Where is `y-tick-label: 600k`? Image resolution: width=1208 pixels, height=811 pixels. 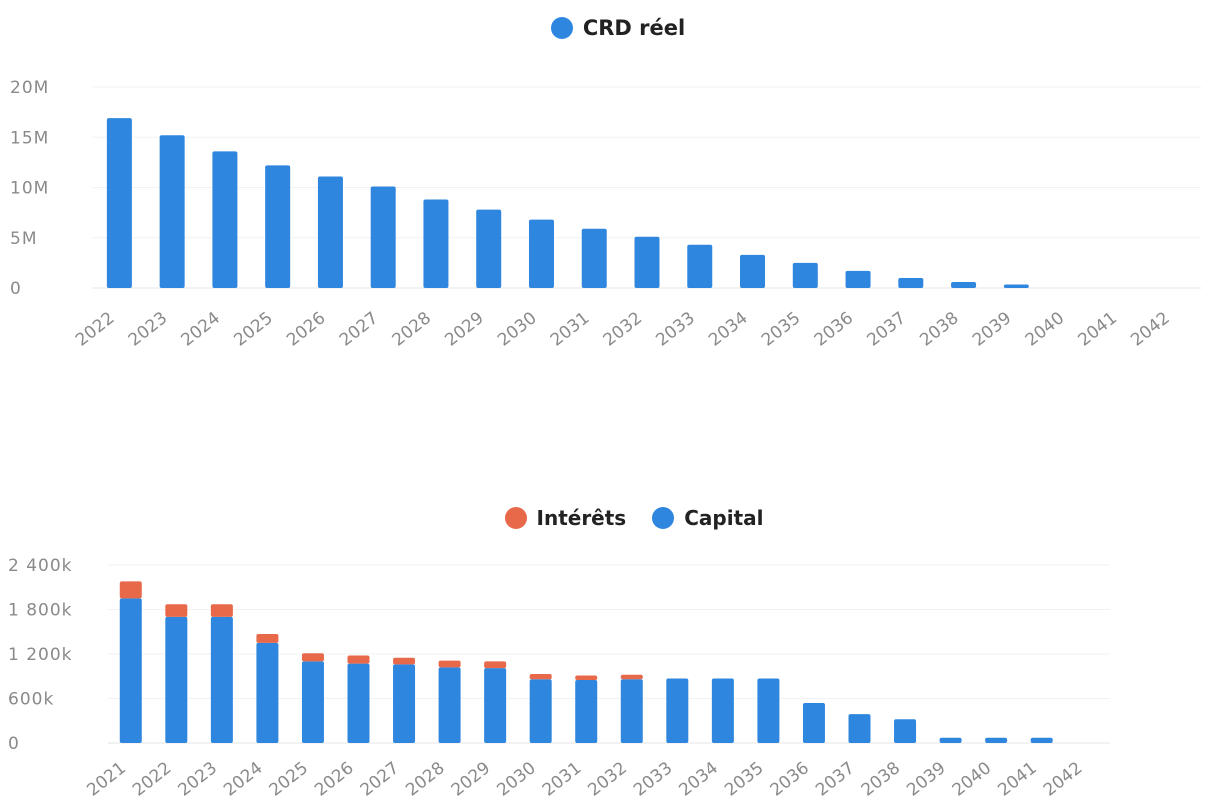 y-tick-label: 600k is located at coordinates (31, 700).